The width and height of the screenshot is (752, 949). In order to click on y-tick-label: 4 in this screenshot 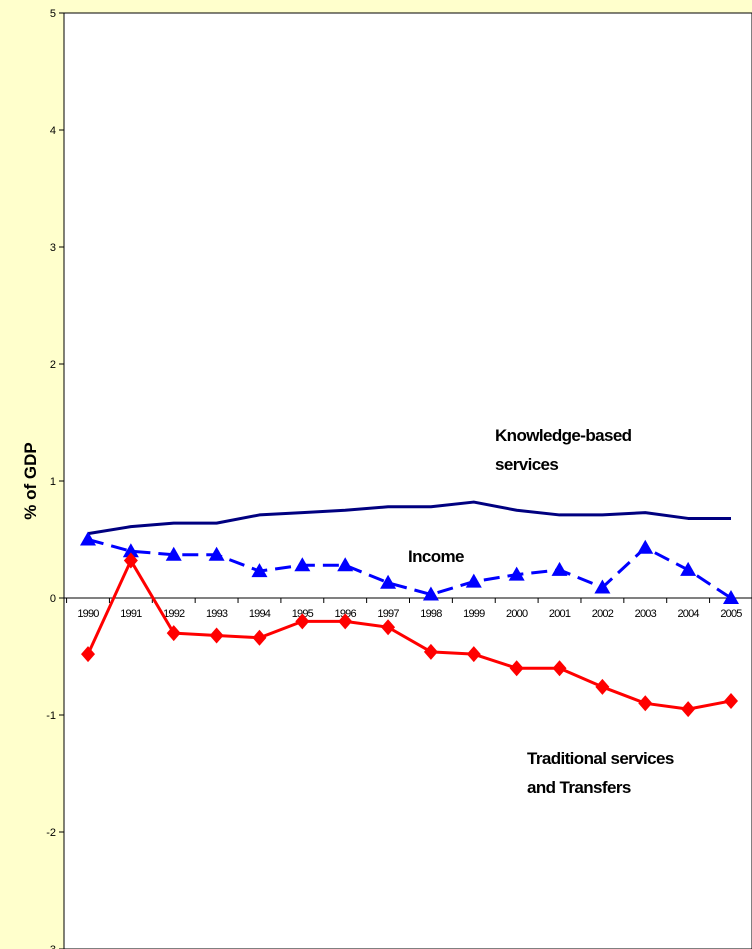, I will do `click(53, 131)`.